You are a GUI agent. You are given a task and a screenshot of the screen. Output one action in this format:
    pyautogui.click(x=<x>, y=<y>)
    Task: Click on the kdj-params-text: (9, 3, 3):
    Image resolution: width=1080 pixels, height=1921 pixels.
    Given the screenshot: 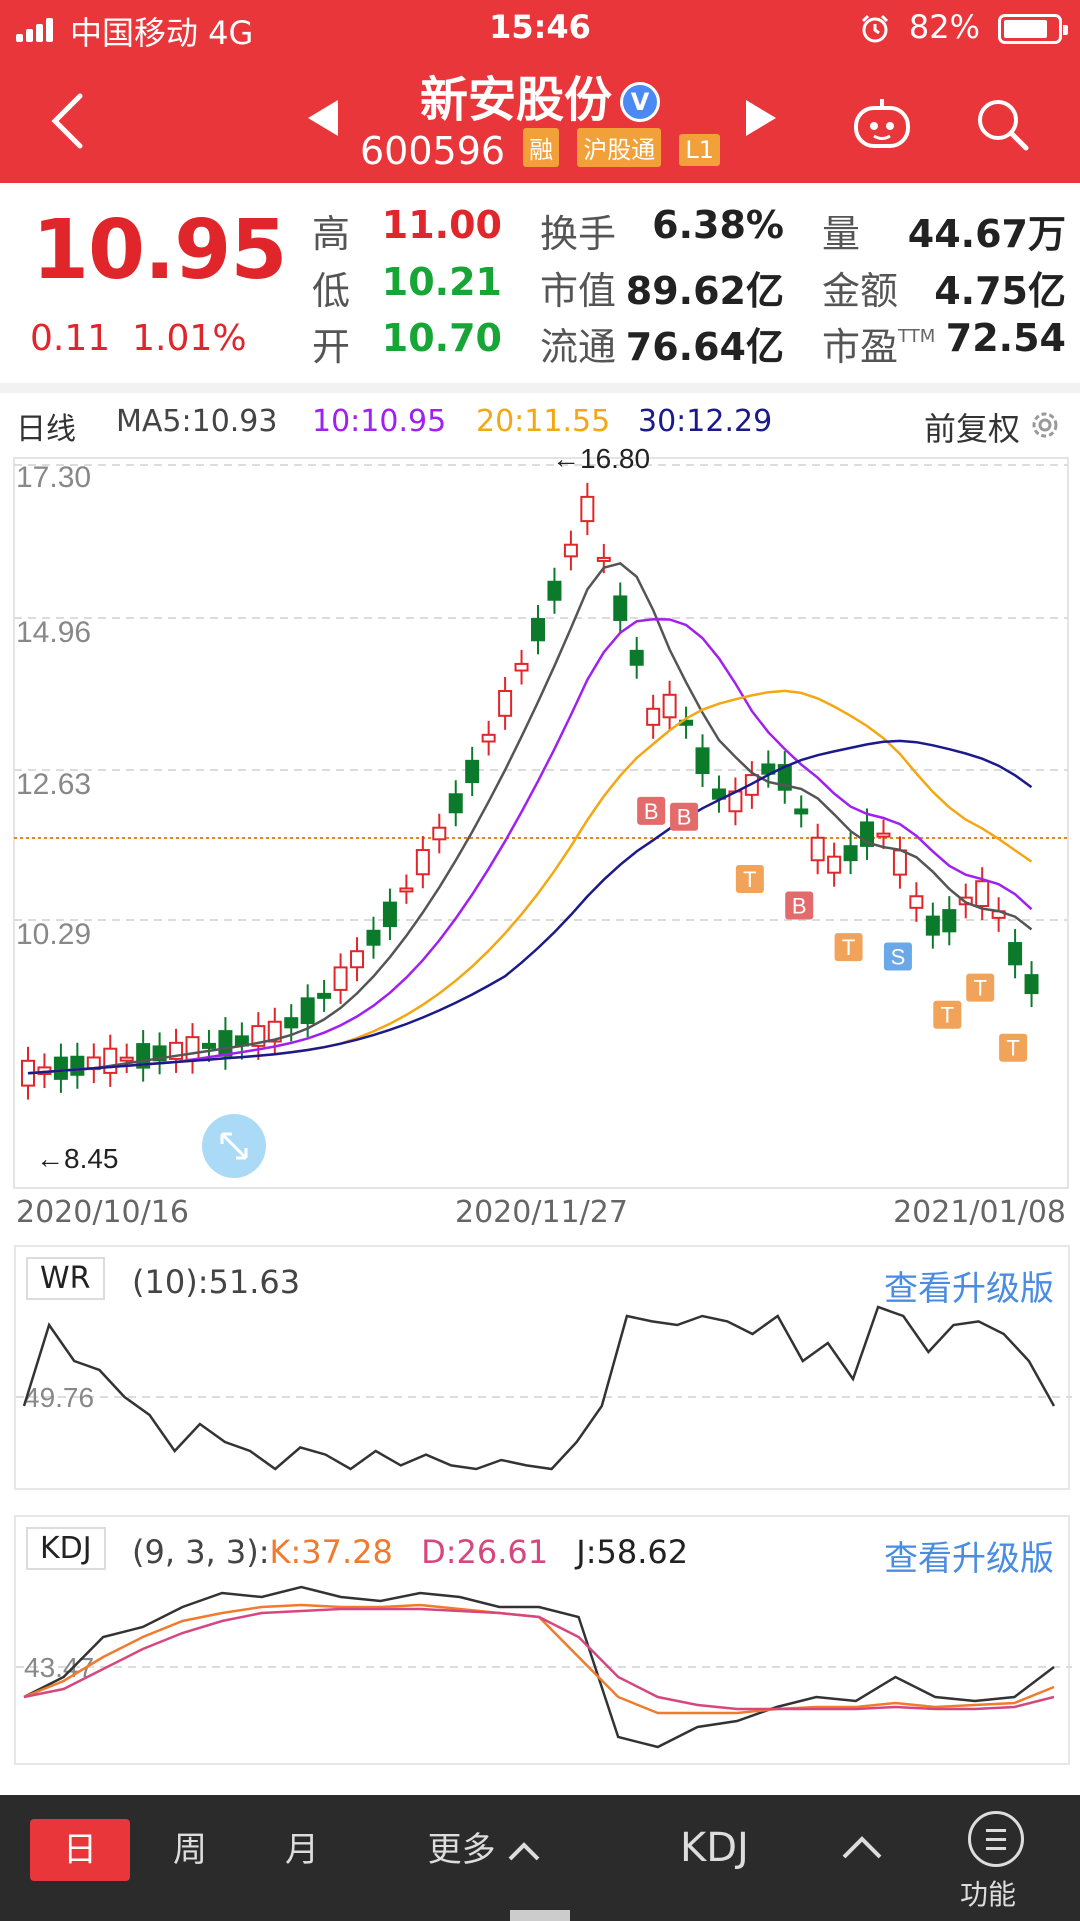 What is the action you would take?
    pyautogui.click(x=201, y=1552)
    